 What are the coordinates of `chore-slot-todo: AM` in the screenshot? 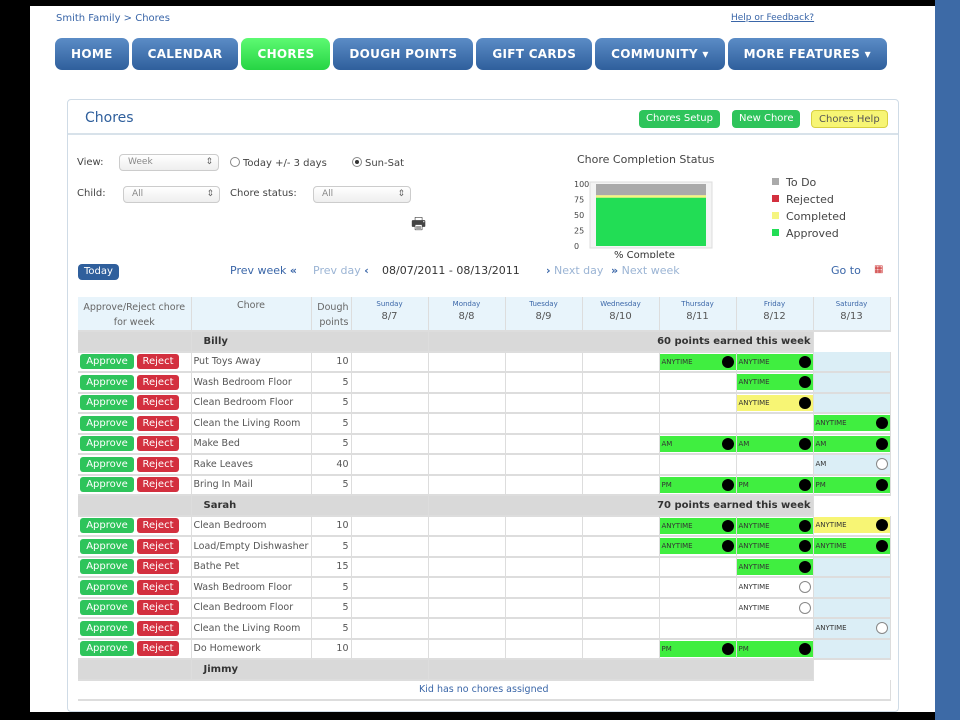 It's located at (852, 464).